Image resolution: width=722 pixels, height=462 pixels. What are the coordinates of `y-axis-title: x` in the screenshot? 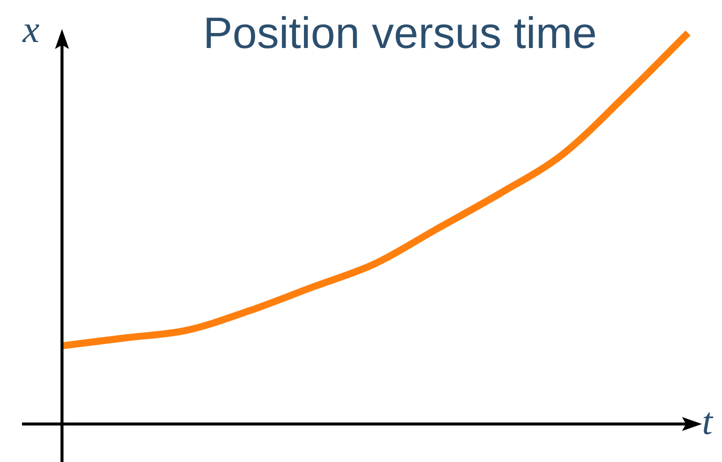 It's located at (31, 29).